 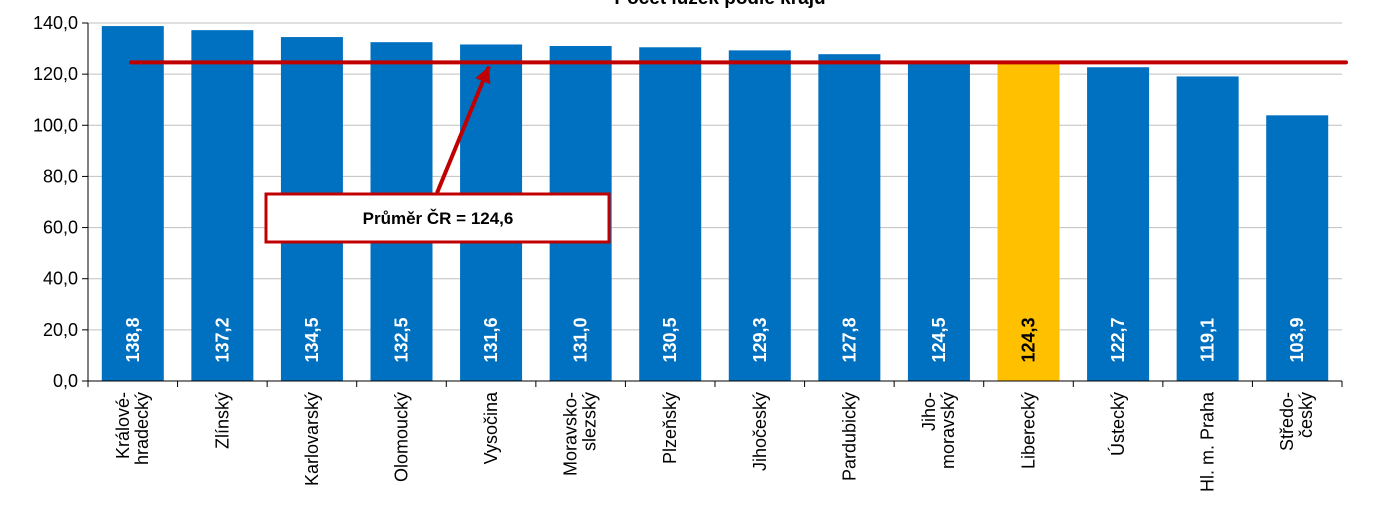 What do you see at coordinates (849, 339) in the screenshot?
I see `bar-value-label: 127,8` at bounding box center [849, 339].